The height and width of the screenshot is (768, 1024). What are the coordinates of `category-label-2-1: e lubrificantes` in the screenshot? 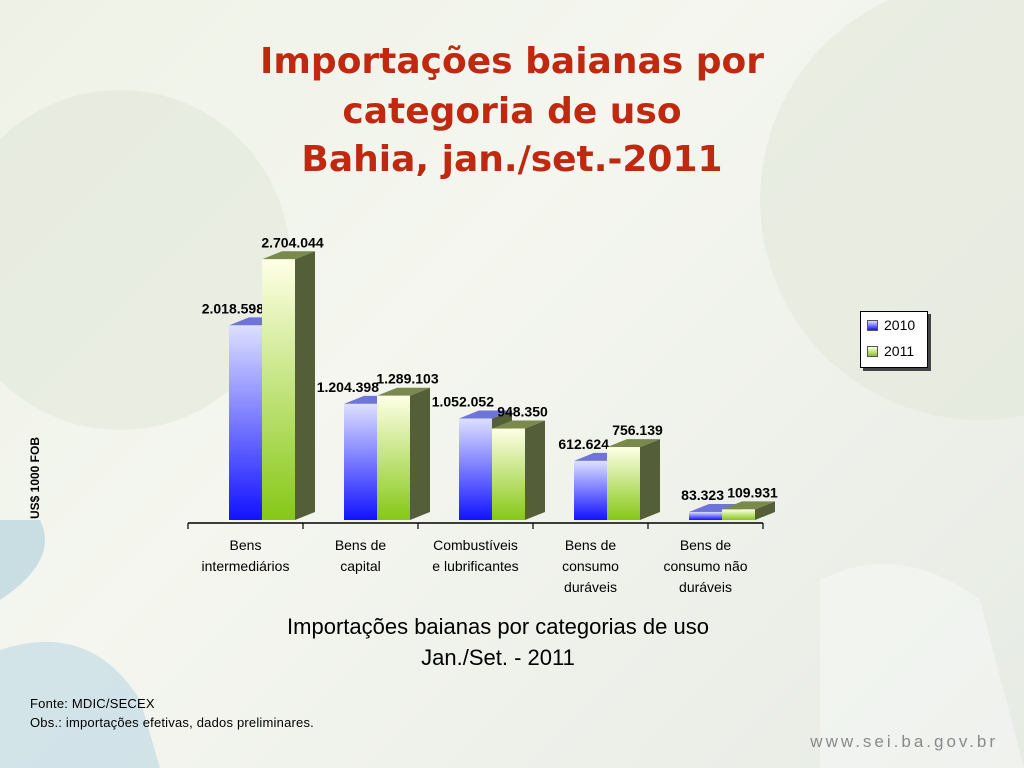 It's located at (475, 566).